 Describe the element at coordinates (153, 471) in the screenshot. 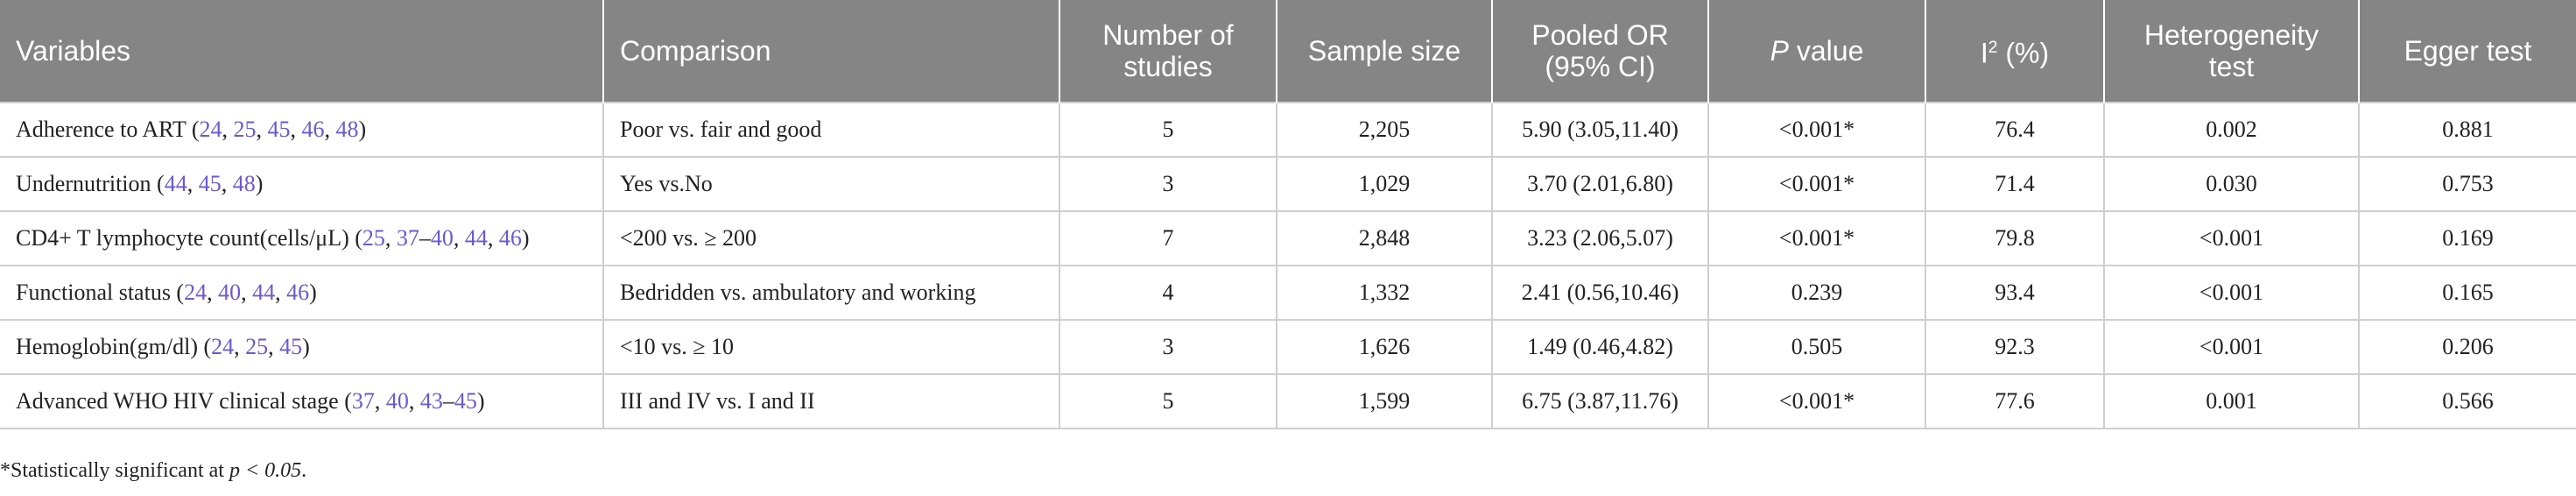

I see `footnote: *Statistically significant at p < 0.05.` at that location.